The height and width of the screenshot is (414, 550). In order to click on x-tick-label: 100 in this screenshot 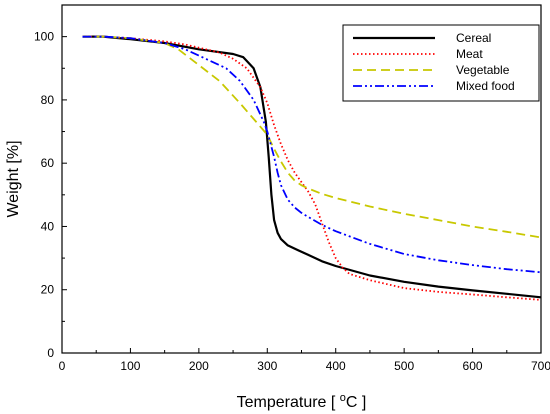, I will do `click(130, 366)`.